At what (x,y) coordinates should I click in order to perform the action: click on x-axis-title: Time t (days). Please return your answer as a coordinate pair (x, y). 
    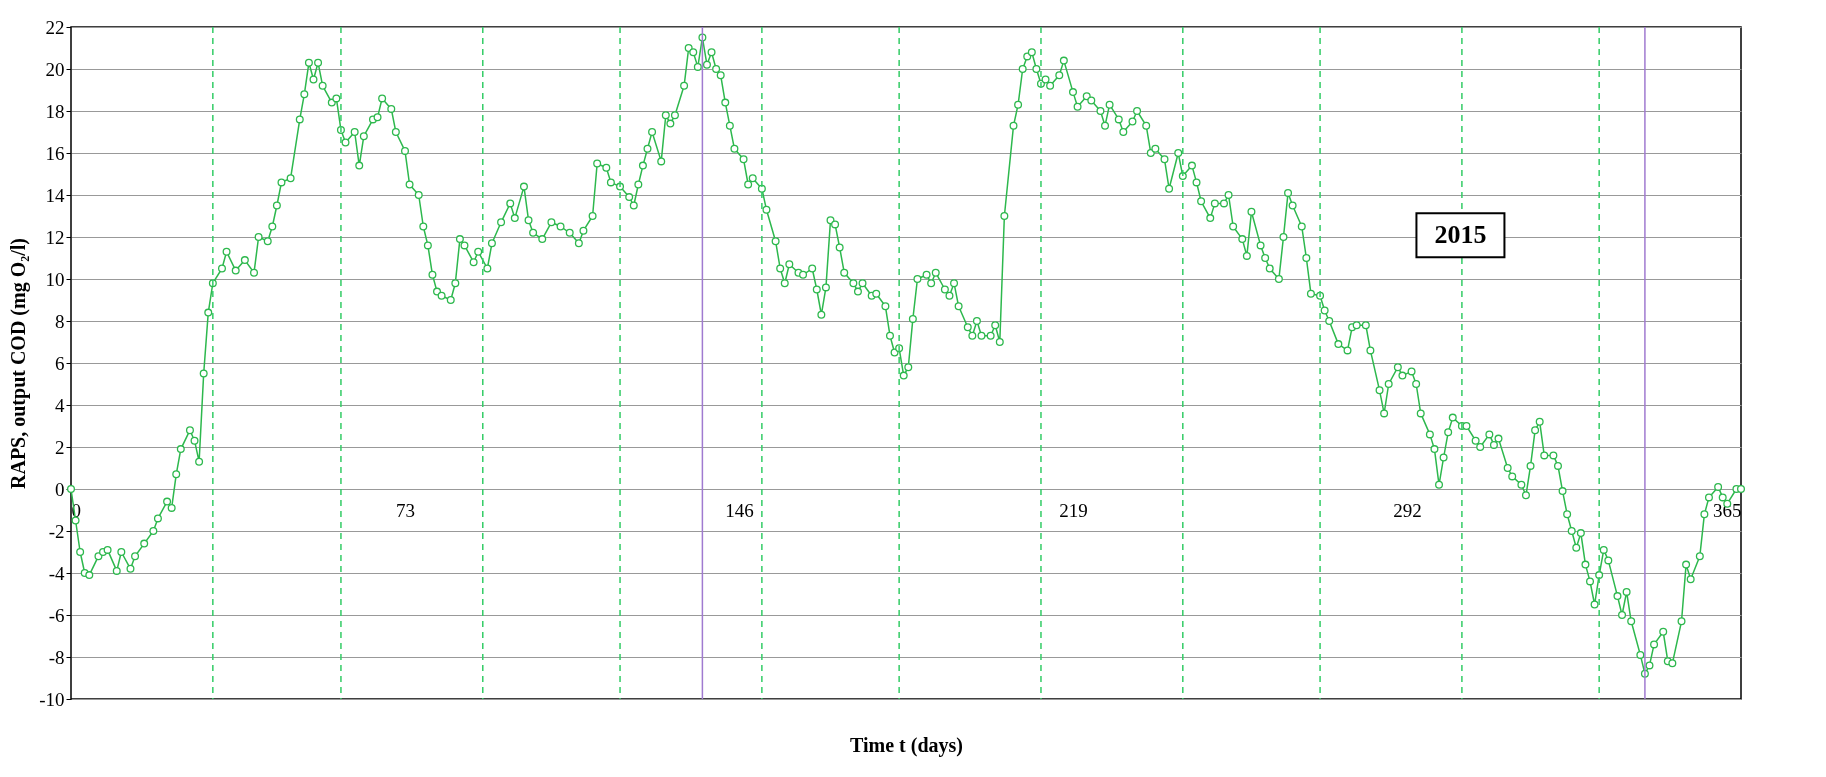
    Looking at the image, I should click on (906, 745).